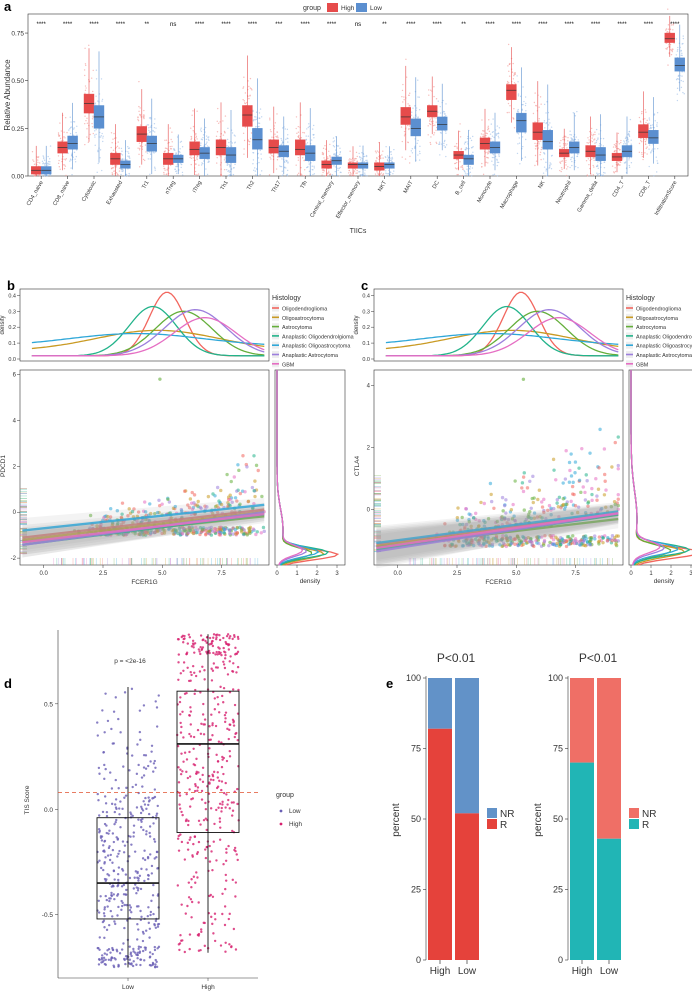 Image resolution: width=692 pixels, height=992 pixels. What do you see at coordinates (640, 298) in the screenshot?
I see `legend-title: Histology` at bounding box center [640, 298].